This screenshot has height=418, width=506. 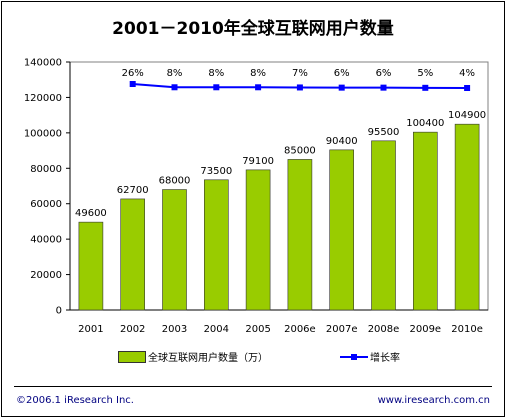 I want to click on x-tick-label: 2007e, so click(x=342, y=329).